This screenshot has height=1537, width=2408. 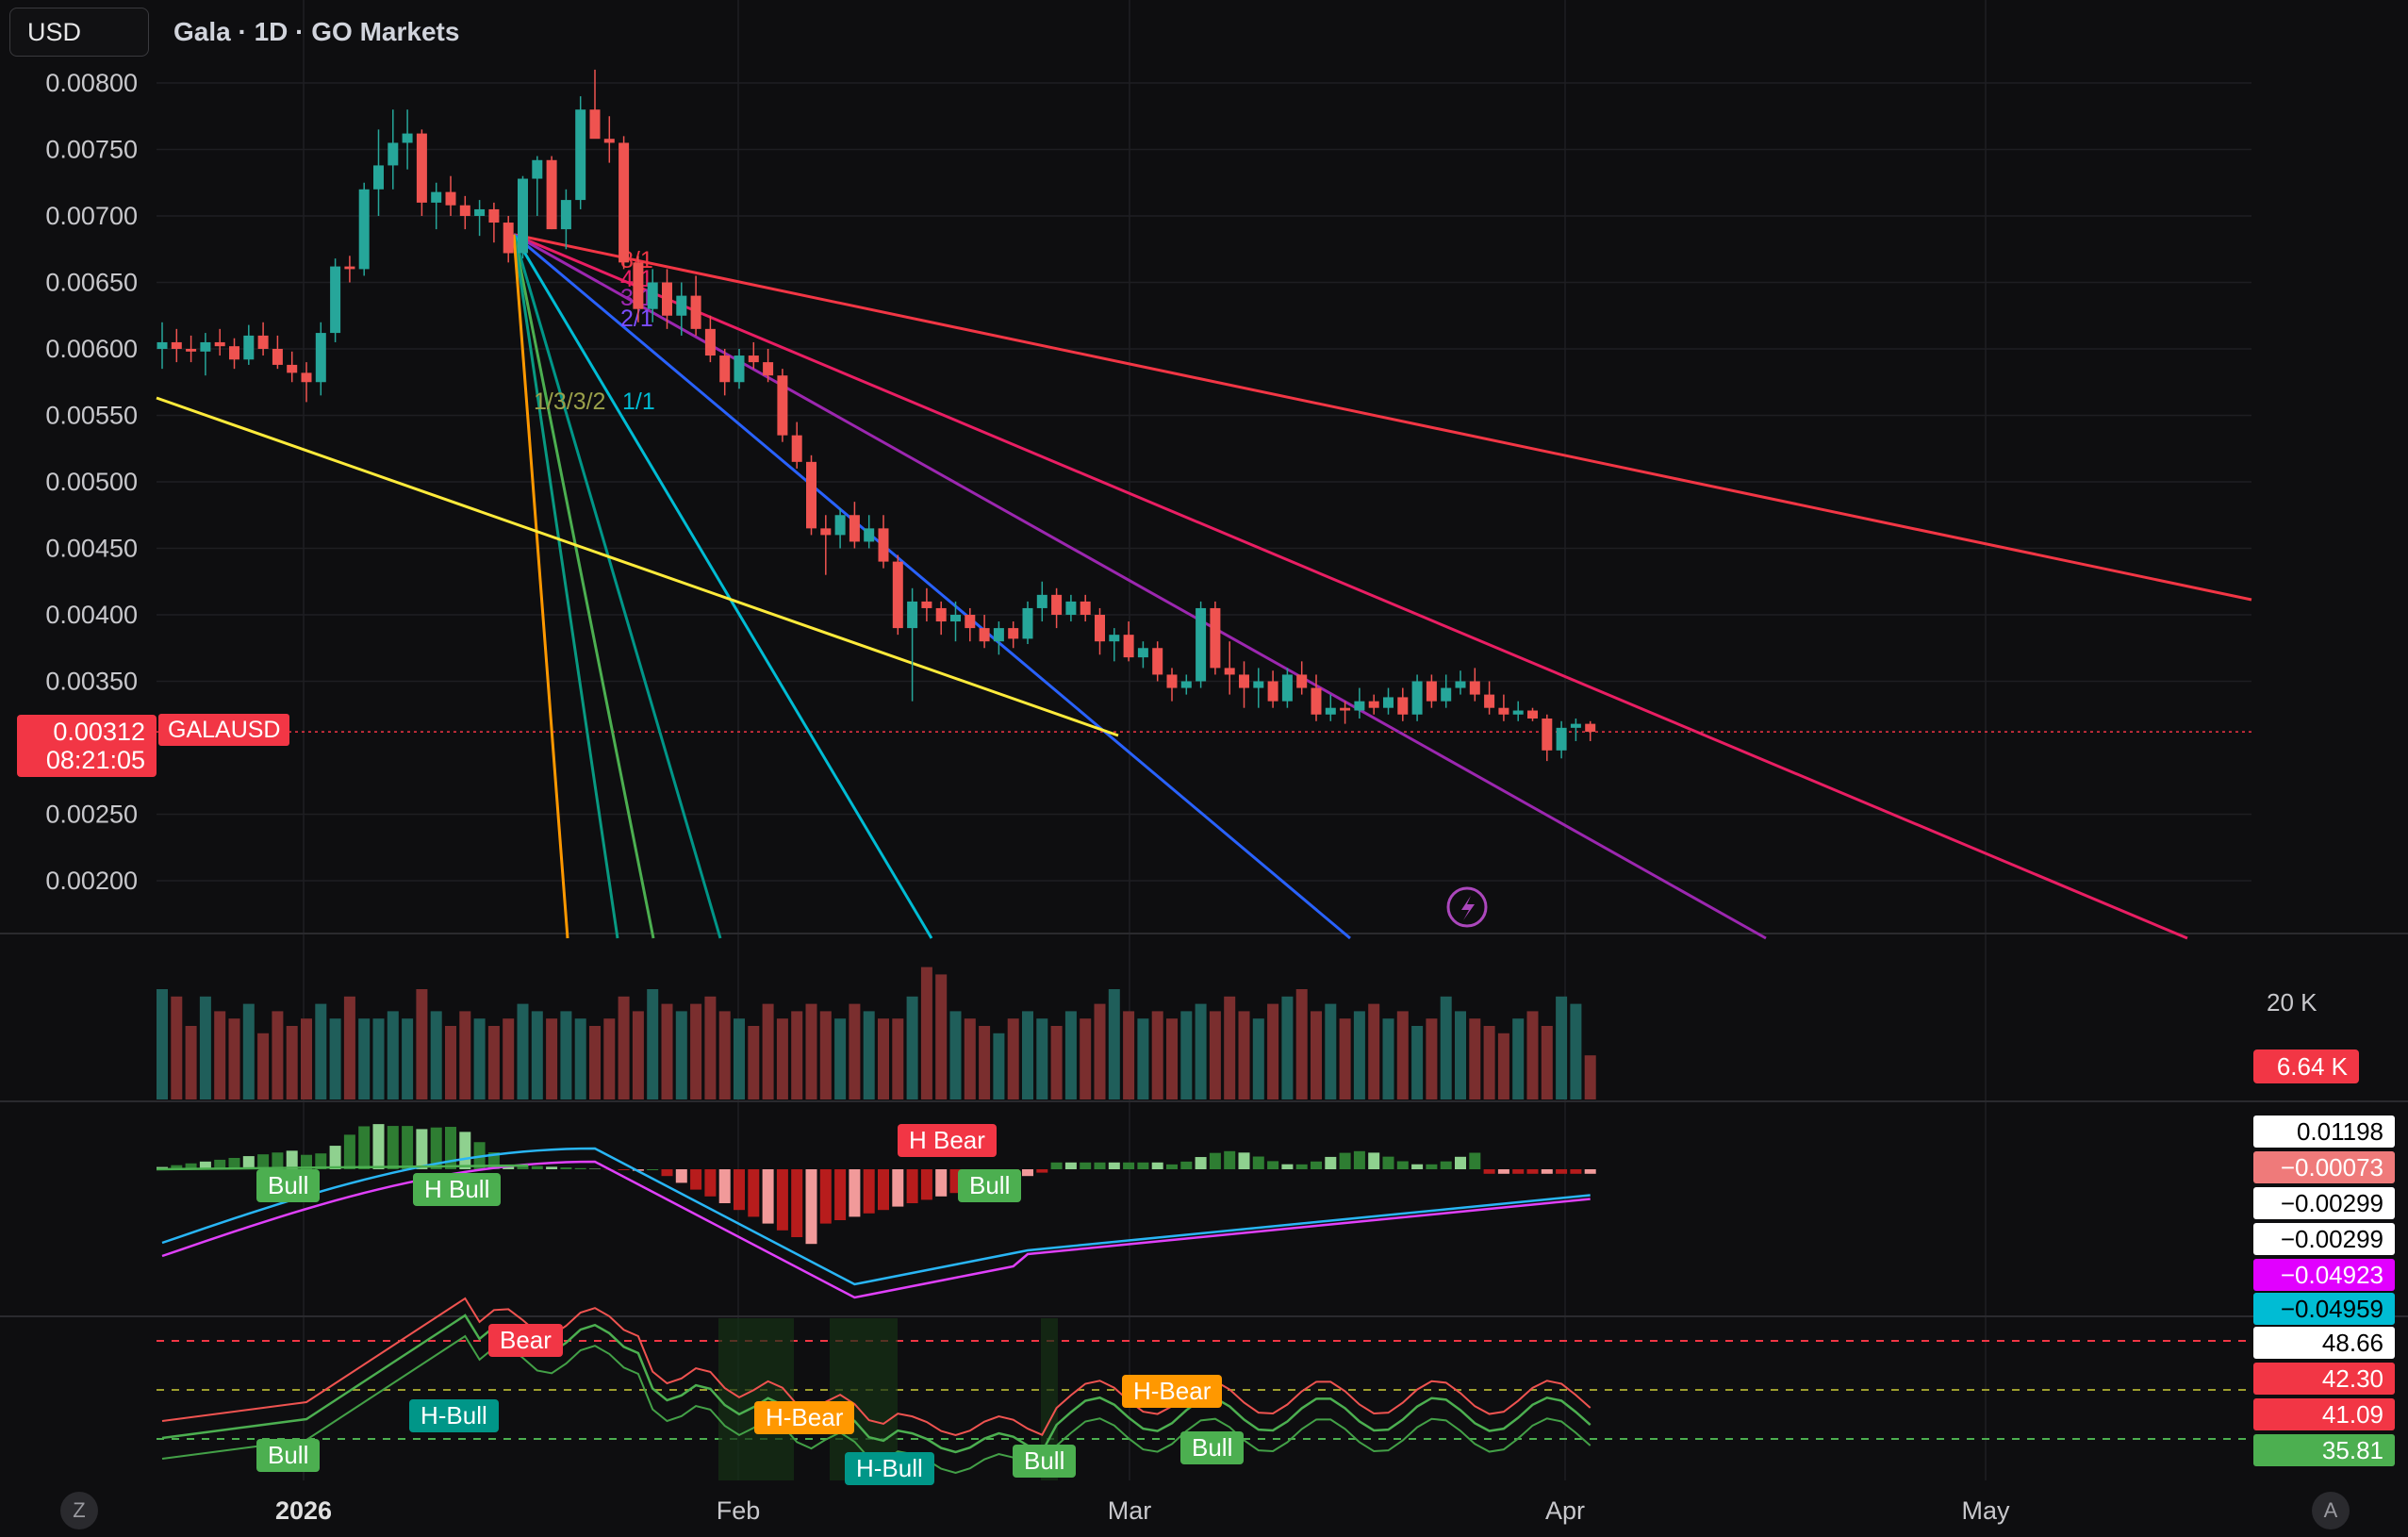 I want to click on trend-line, so click(x=637, y=566).